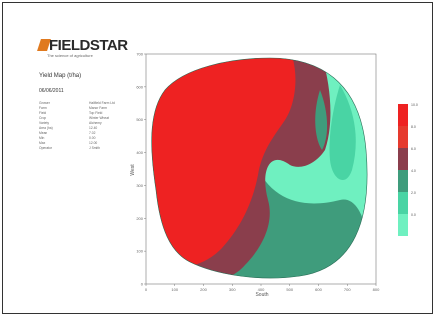 Image resolution: width=438 pixels, height=320 pixels. What do you see at coordinates (203, 289) in the screenshot?
I see `x-tick-label: 200` at bounding box center [203, 289].